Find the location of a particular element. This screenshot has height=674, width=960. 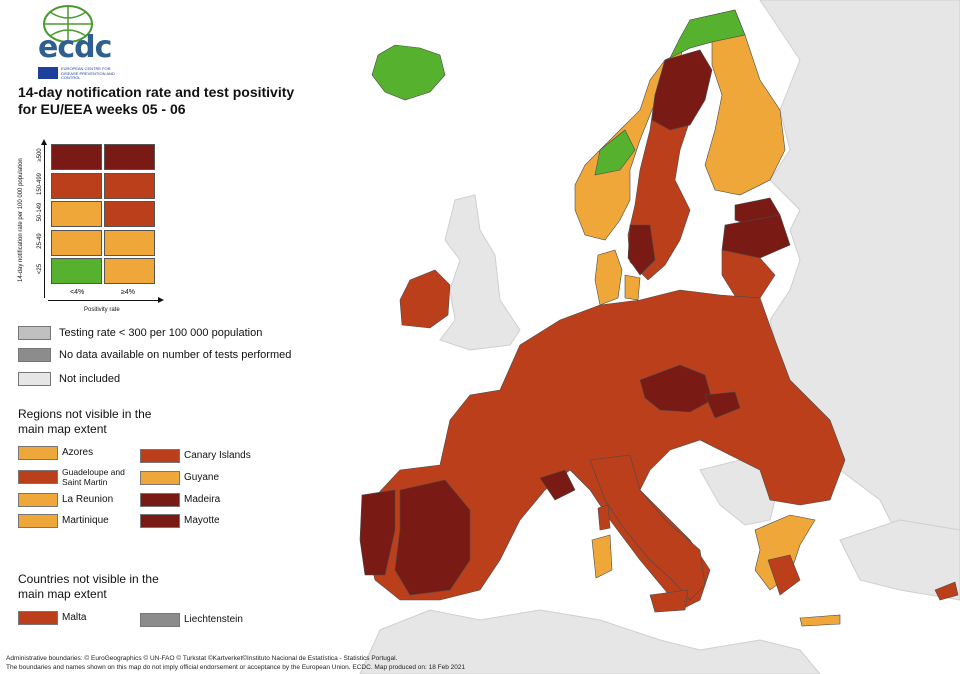

country-label: Liechtenstein is located at coordinates (213, 619).